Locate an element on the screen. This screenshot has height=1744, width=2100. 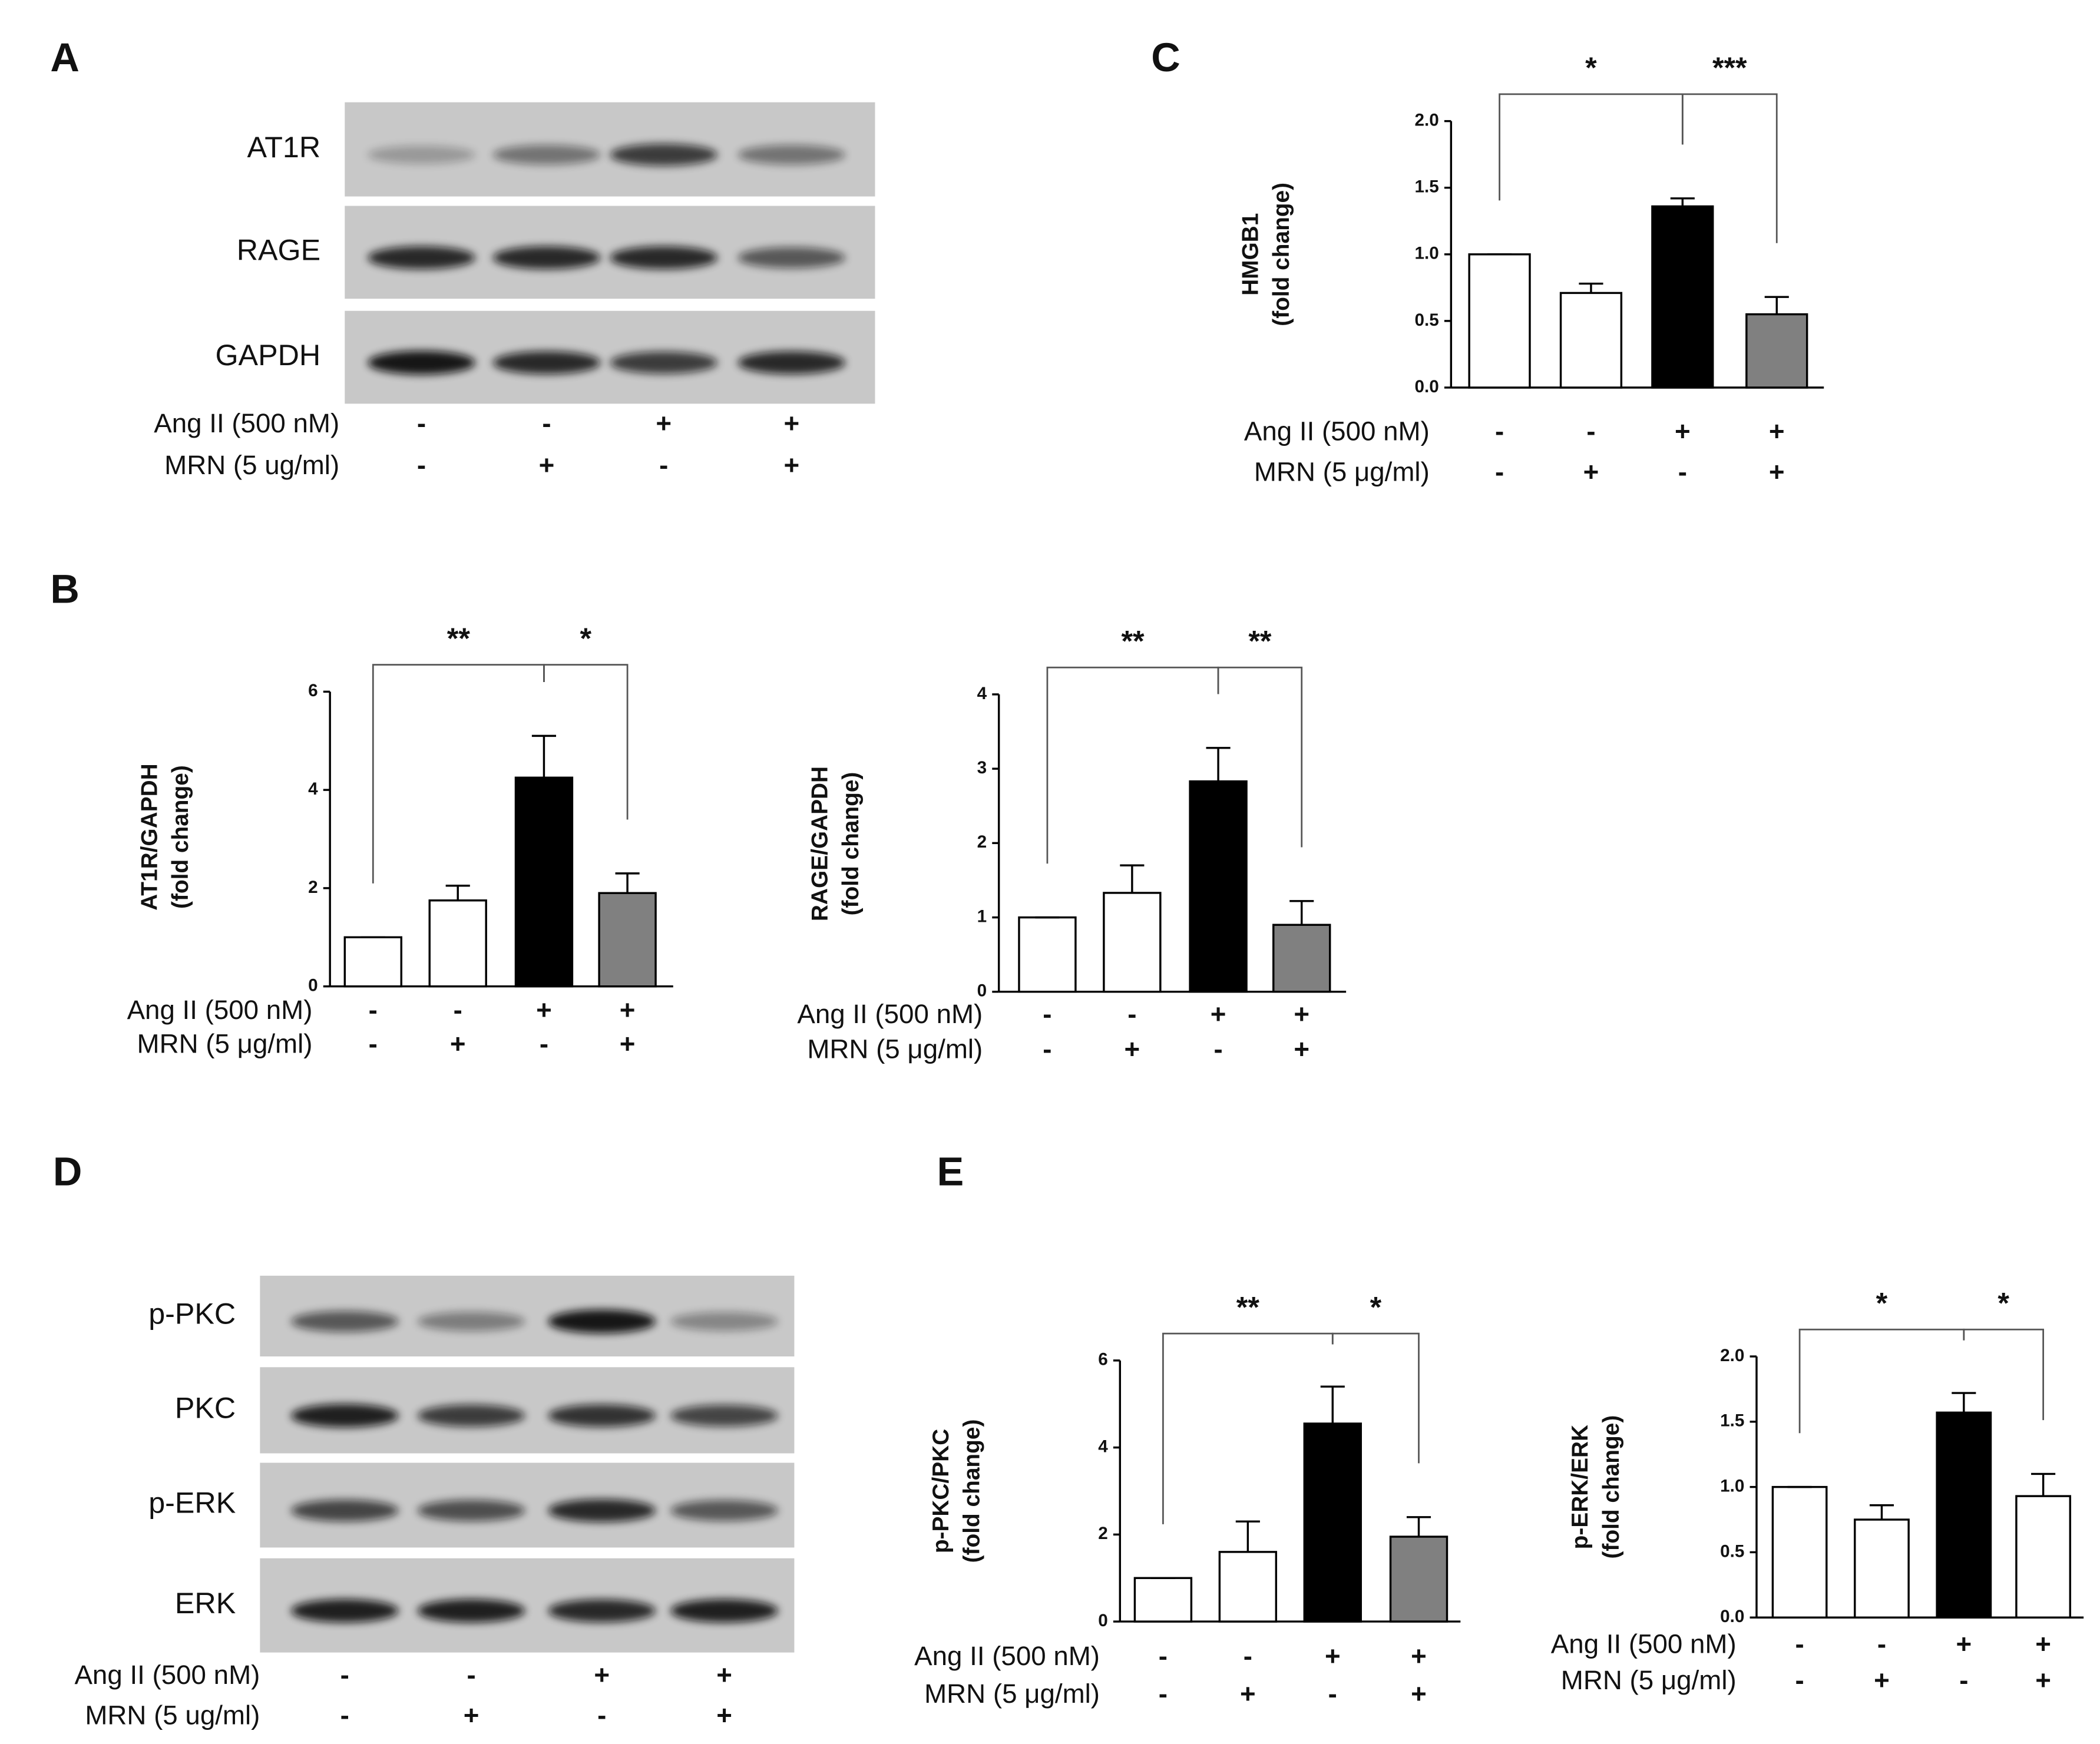
panel-label: B is located at coordinates (65, 588).